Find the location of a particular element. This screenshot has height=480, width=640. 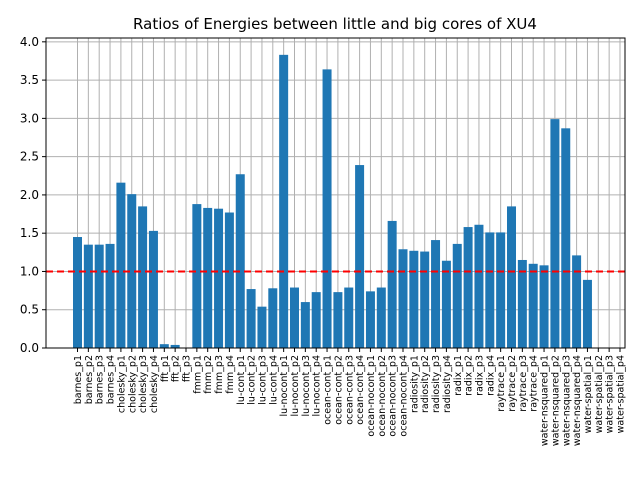

x-tick-label: water-spatial_p3 is located at coordinates (610, 394).